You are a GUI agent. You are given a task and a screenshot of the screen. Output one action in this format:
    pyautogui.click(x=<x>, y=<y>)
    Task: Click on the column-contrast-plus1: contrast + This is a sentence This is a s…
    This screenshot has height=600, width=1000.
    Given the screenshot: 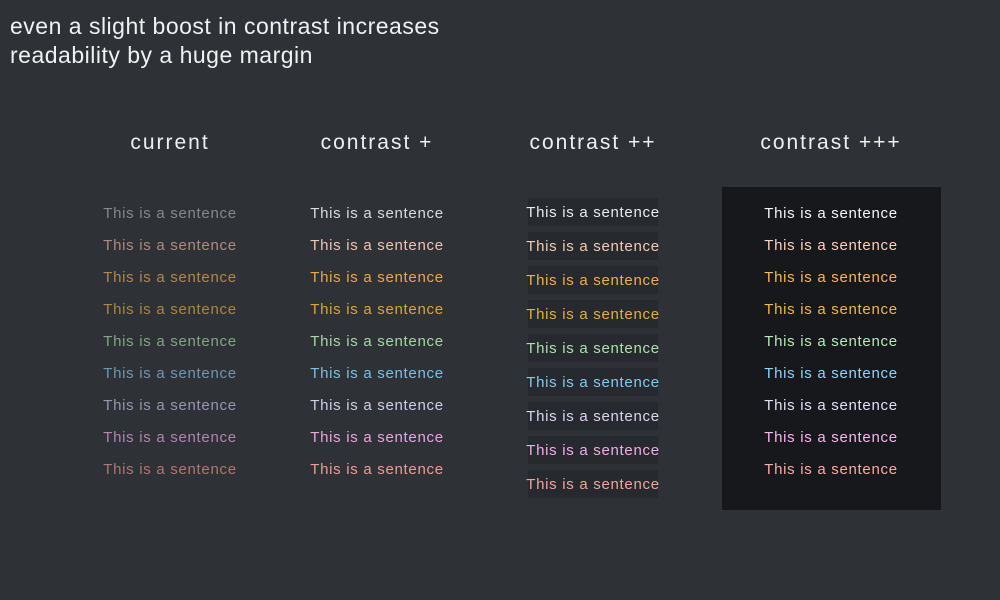 What is the action you would take?
    pyautogui.click(x=377, y=303)
    